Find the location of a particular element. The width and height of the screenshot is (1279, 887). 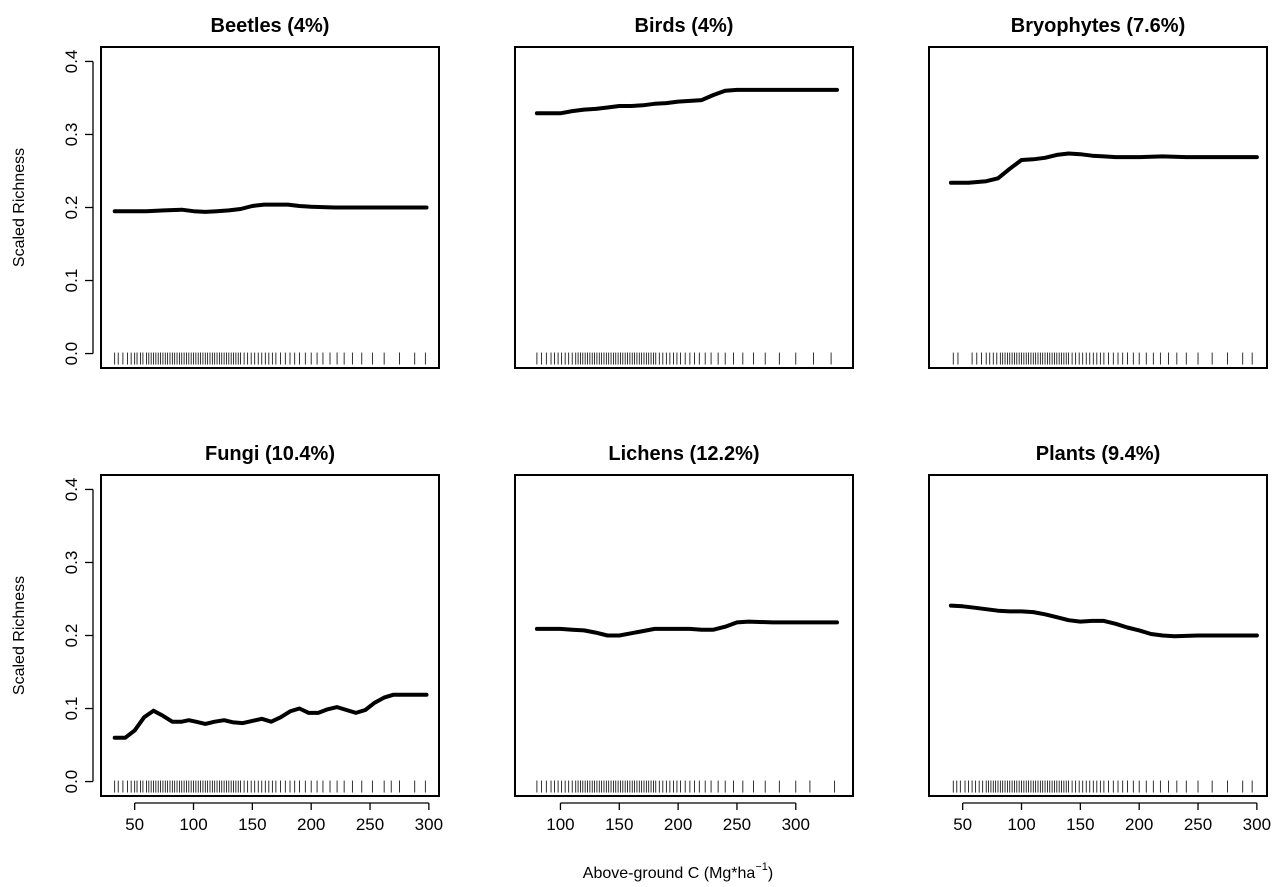

x-axis-title-superscript: −1 is located at coordinates (761, 867).